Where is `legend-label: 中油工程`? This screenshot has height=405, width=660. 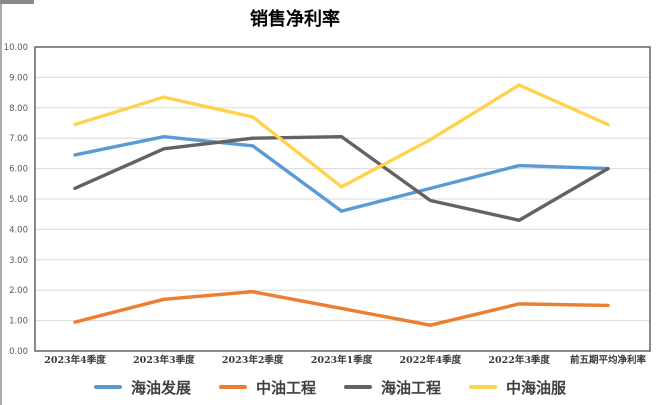
legend-label: 中油工程 is located at coordinates (285, 387).